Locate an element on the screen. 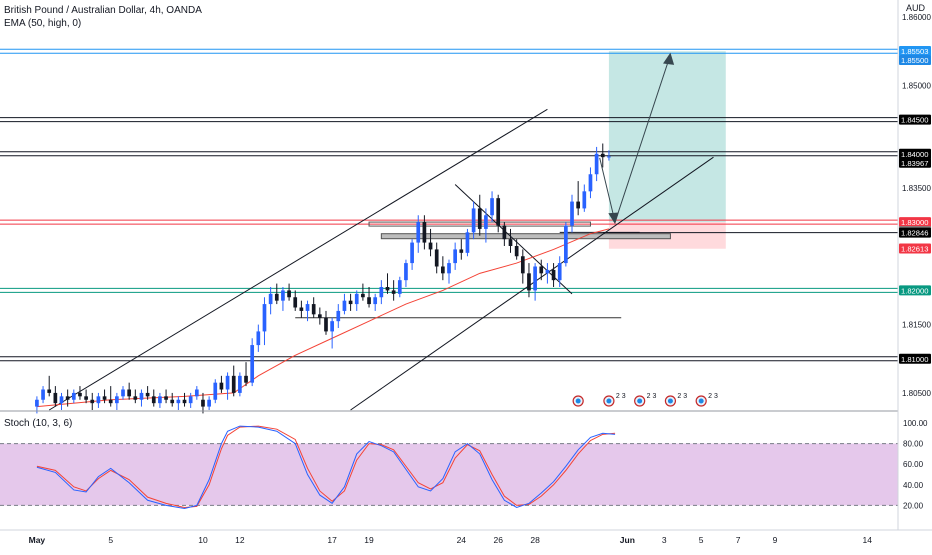 The height and width of the screenshot is (555, 932). stoch-tick-label: 20.00 is located at coordinates (913, 505).